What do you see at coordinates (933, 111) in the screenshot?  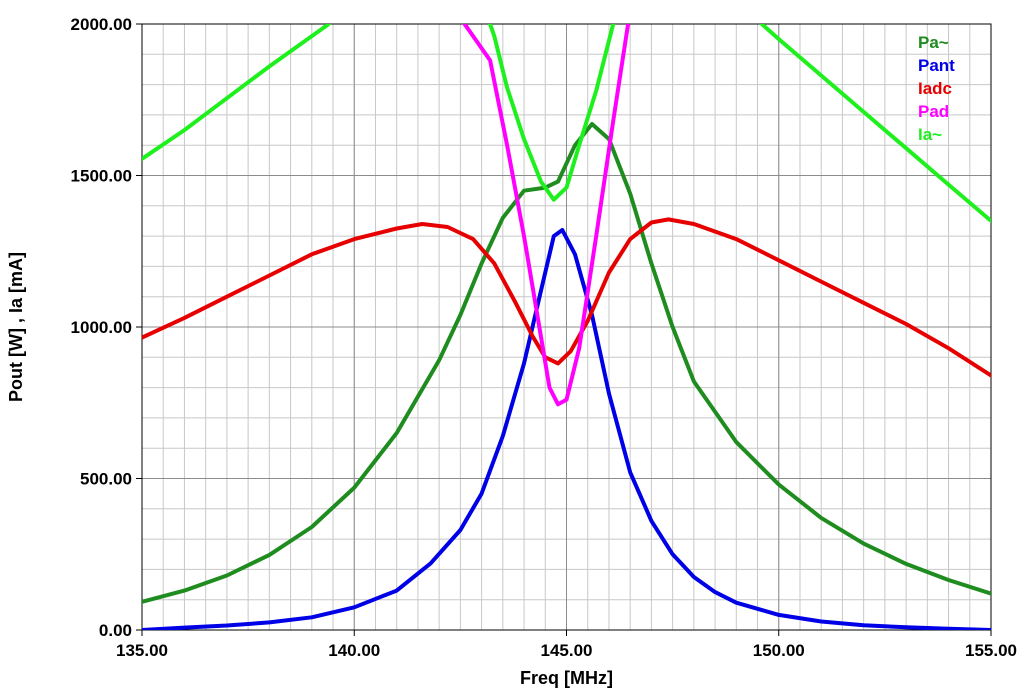 I see `legend-entry-pad: Pad` at bounding box center [933, 111].